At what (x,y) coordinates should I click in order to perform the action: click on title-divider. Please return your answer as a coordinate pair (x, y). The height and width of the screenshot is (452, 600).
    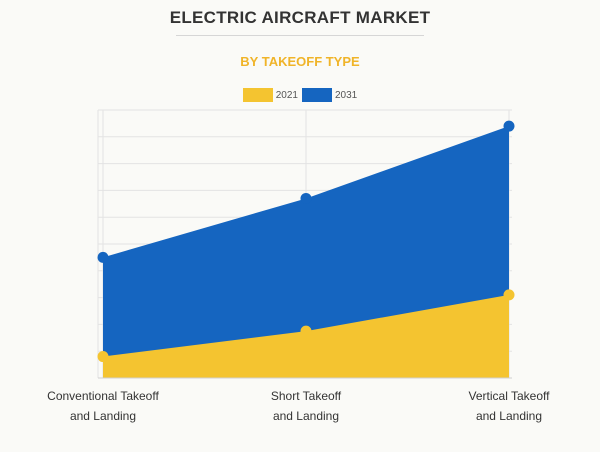
    Looking at the image, I should click on (300, 35).